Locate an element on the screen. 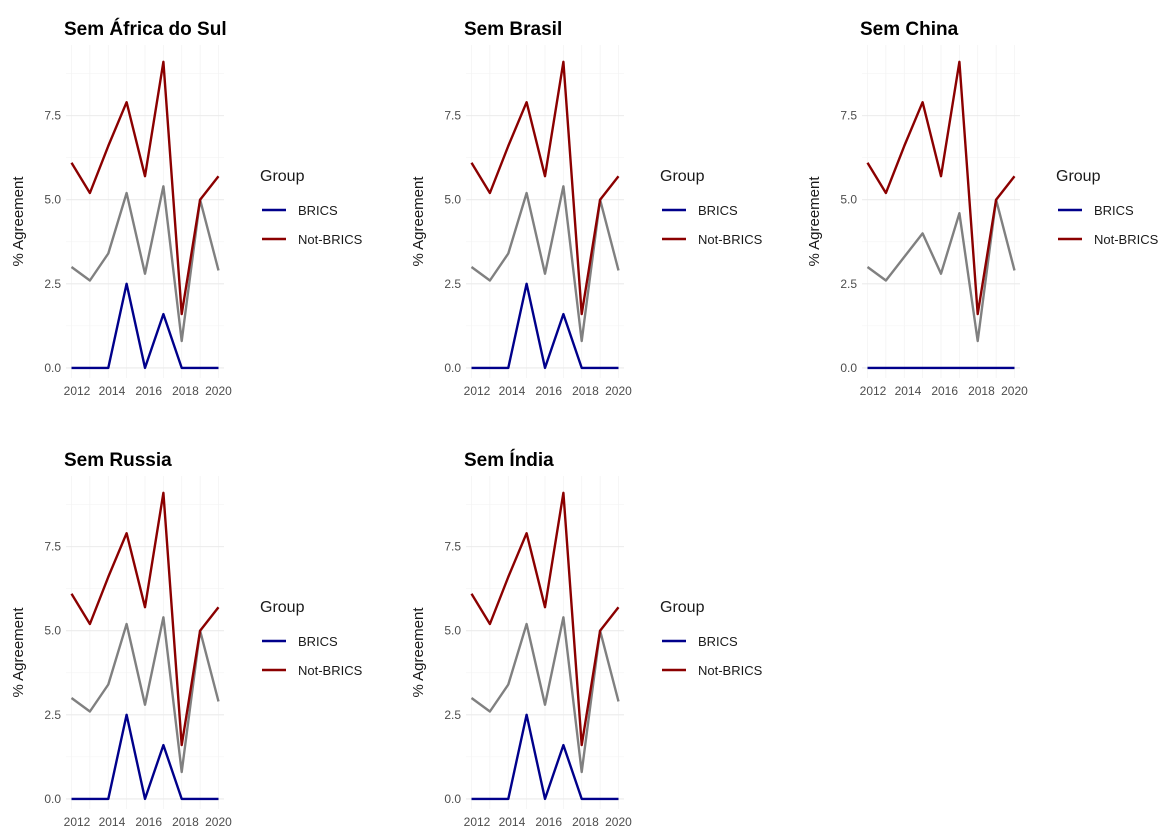  panel-title: Sem Russia is located at coordinates (118, 460).